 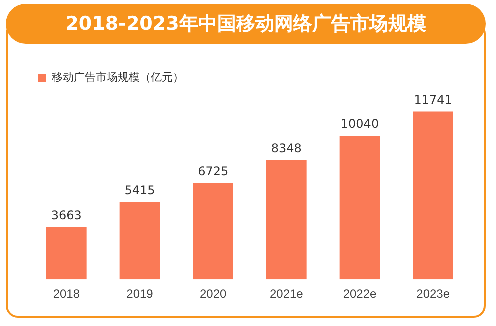 I want to click on data-label: 6725, so click(x=213, y=171).